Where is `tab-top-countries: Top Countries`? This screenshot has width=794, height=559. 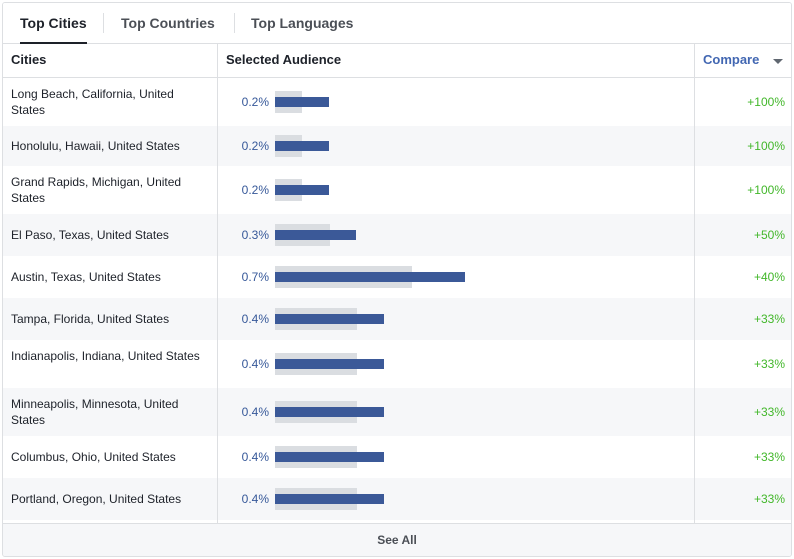
tab-top-countries: Top Countries is located at coordinates (168, 23).